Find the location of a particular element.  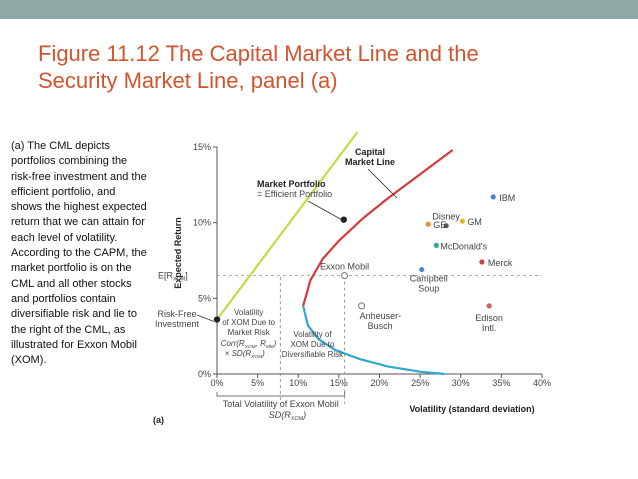

y-tick-label: 0% is located at coordinates (204, 374).